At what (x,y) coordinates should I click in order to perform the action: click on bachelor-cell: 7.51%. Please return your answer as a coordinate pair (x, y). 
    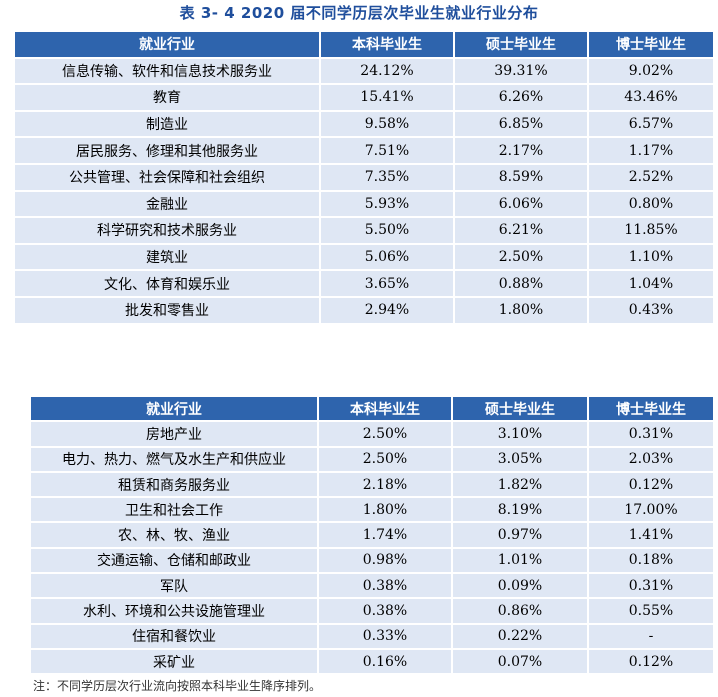
    Looking at the image, I should click on (387, 150).